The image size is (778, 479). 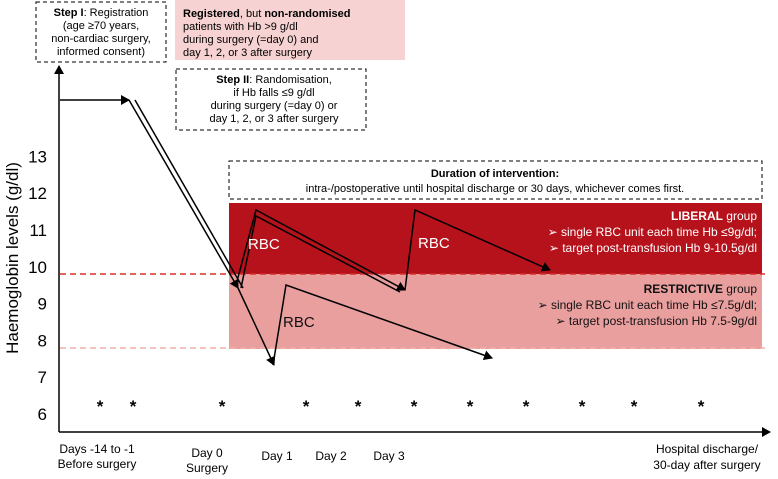 I want to click on rbc-label-liberal-2: RBC, so click(x=434, y=243).